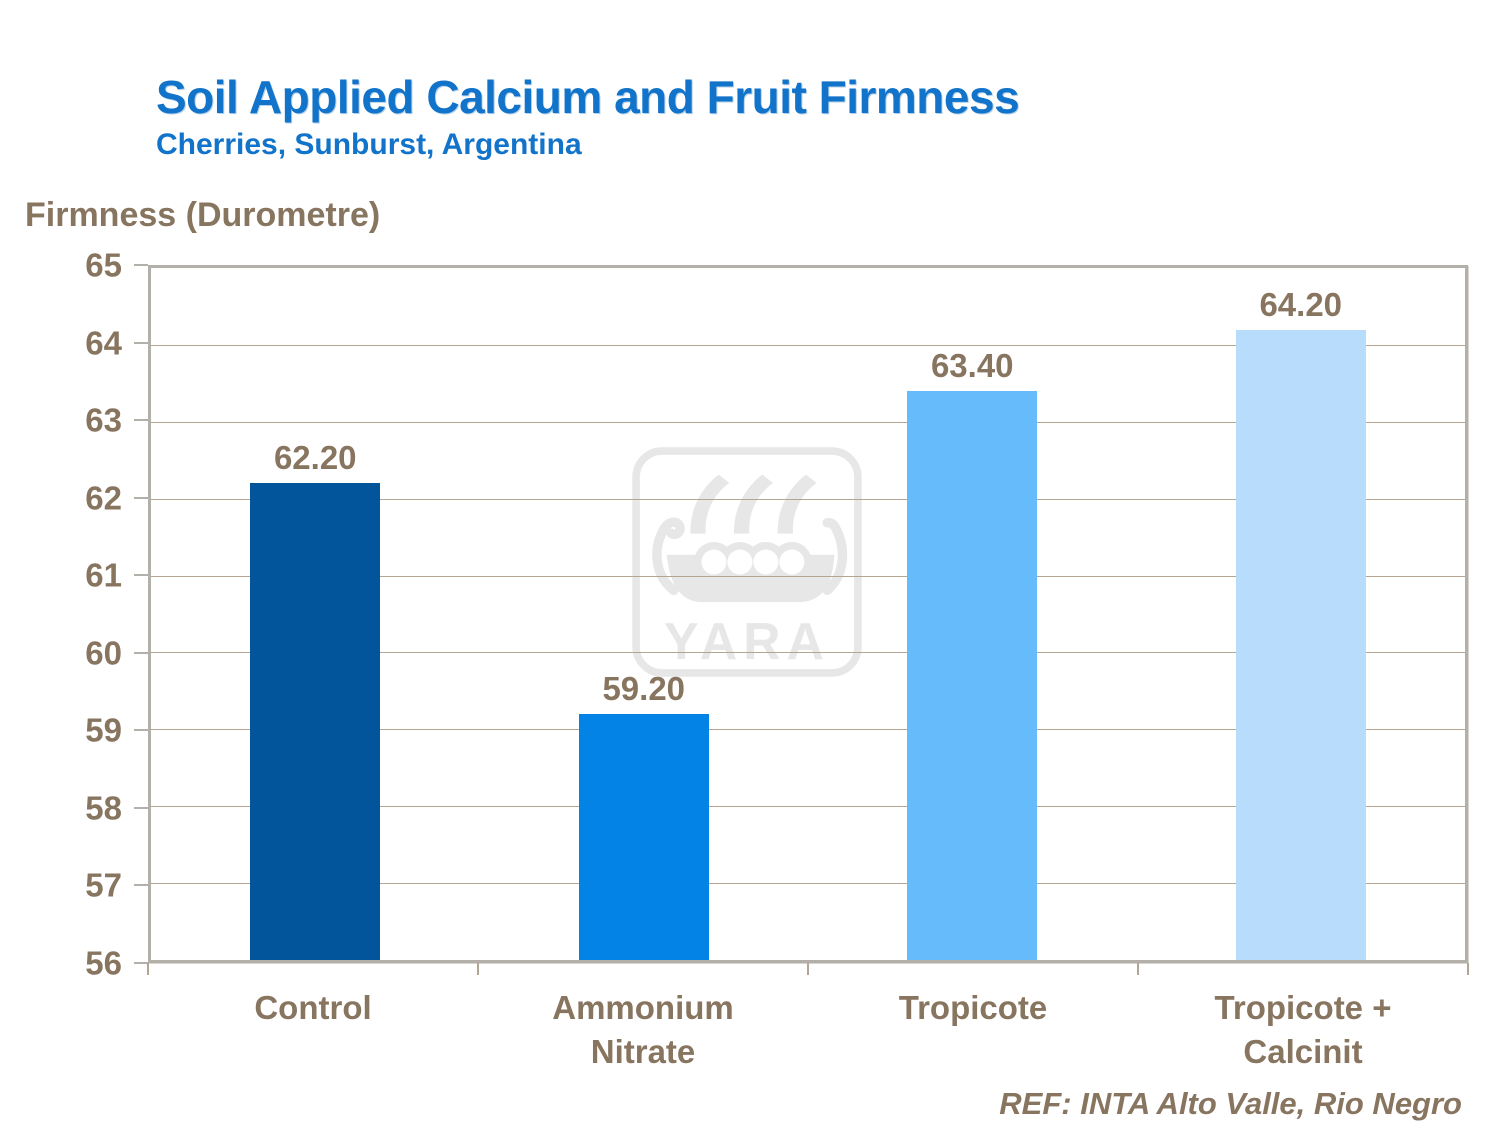 The image size is (1500, 1126). I want to click on y-axis: 65 64 63 62 61 60 59 58 57 56, so click(74, 614).